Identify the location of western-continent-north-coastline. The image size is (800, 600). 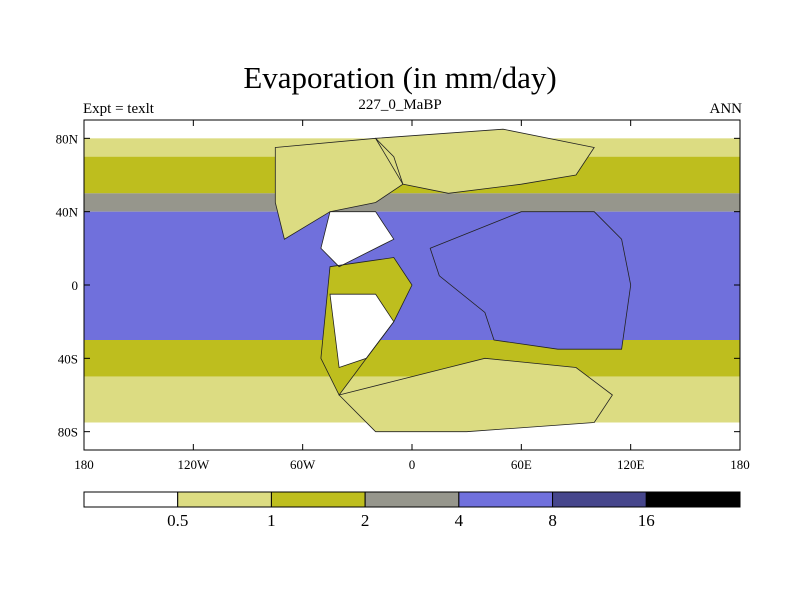
(339, 188).